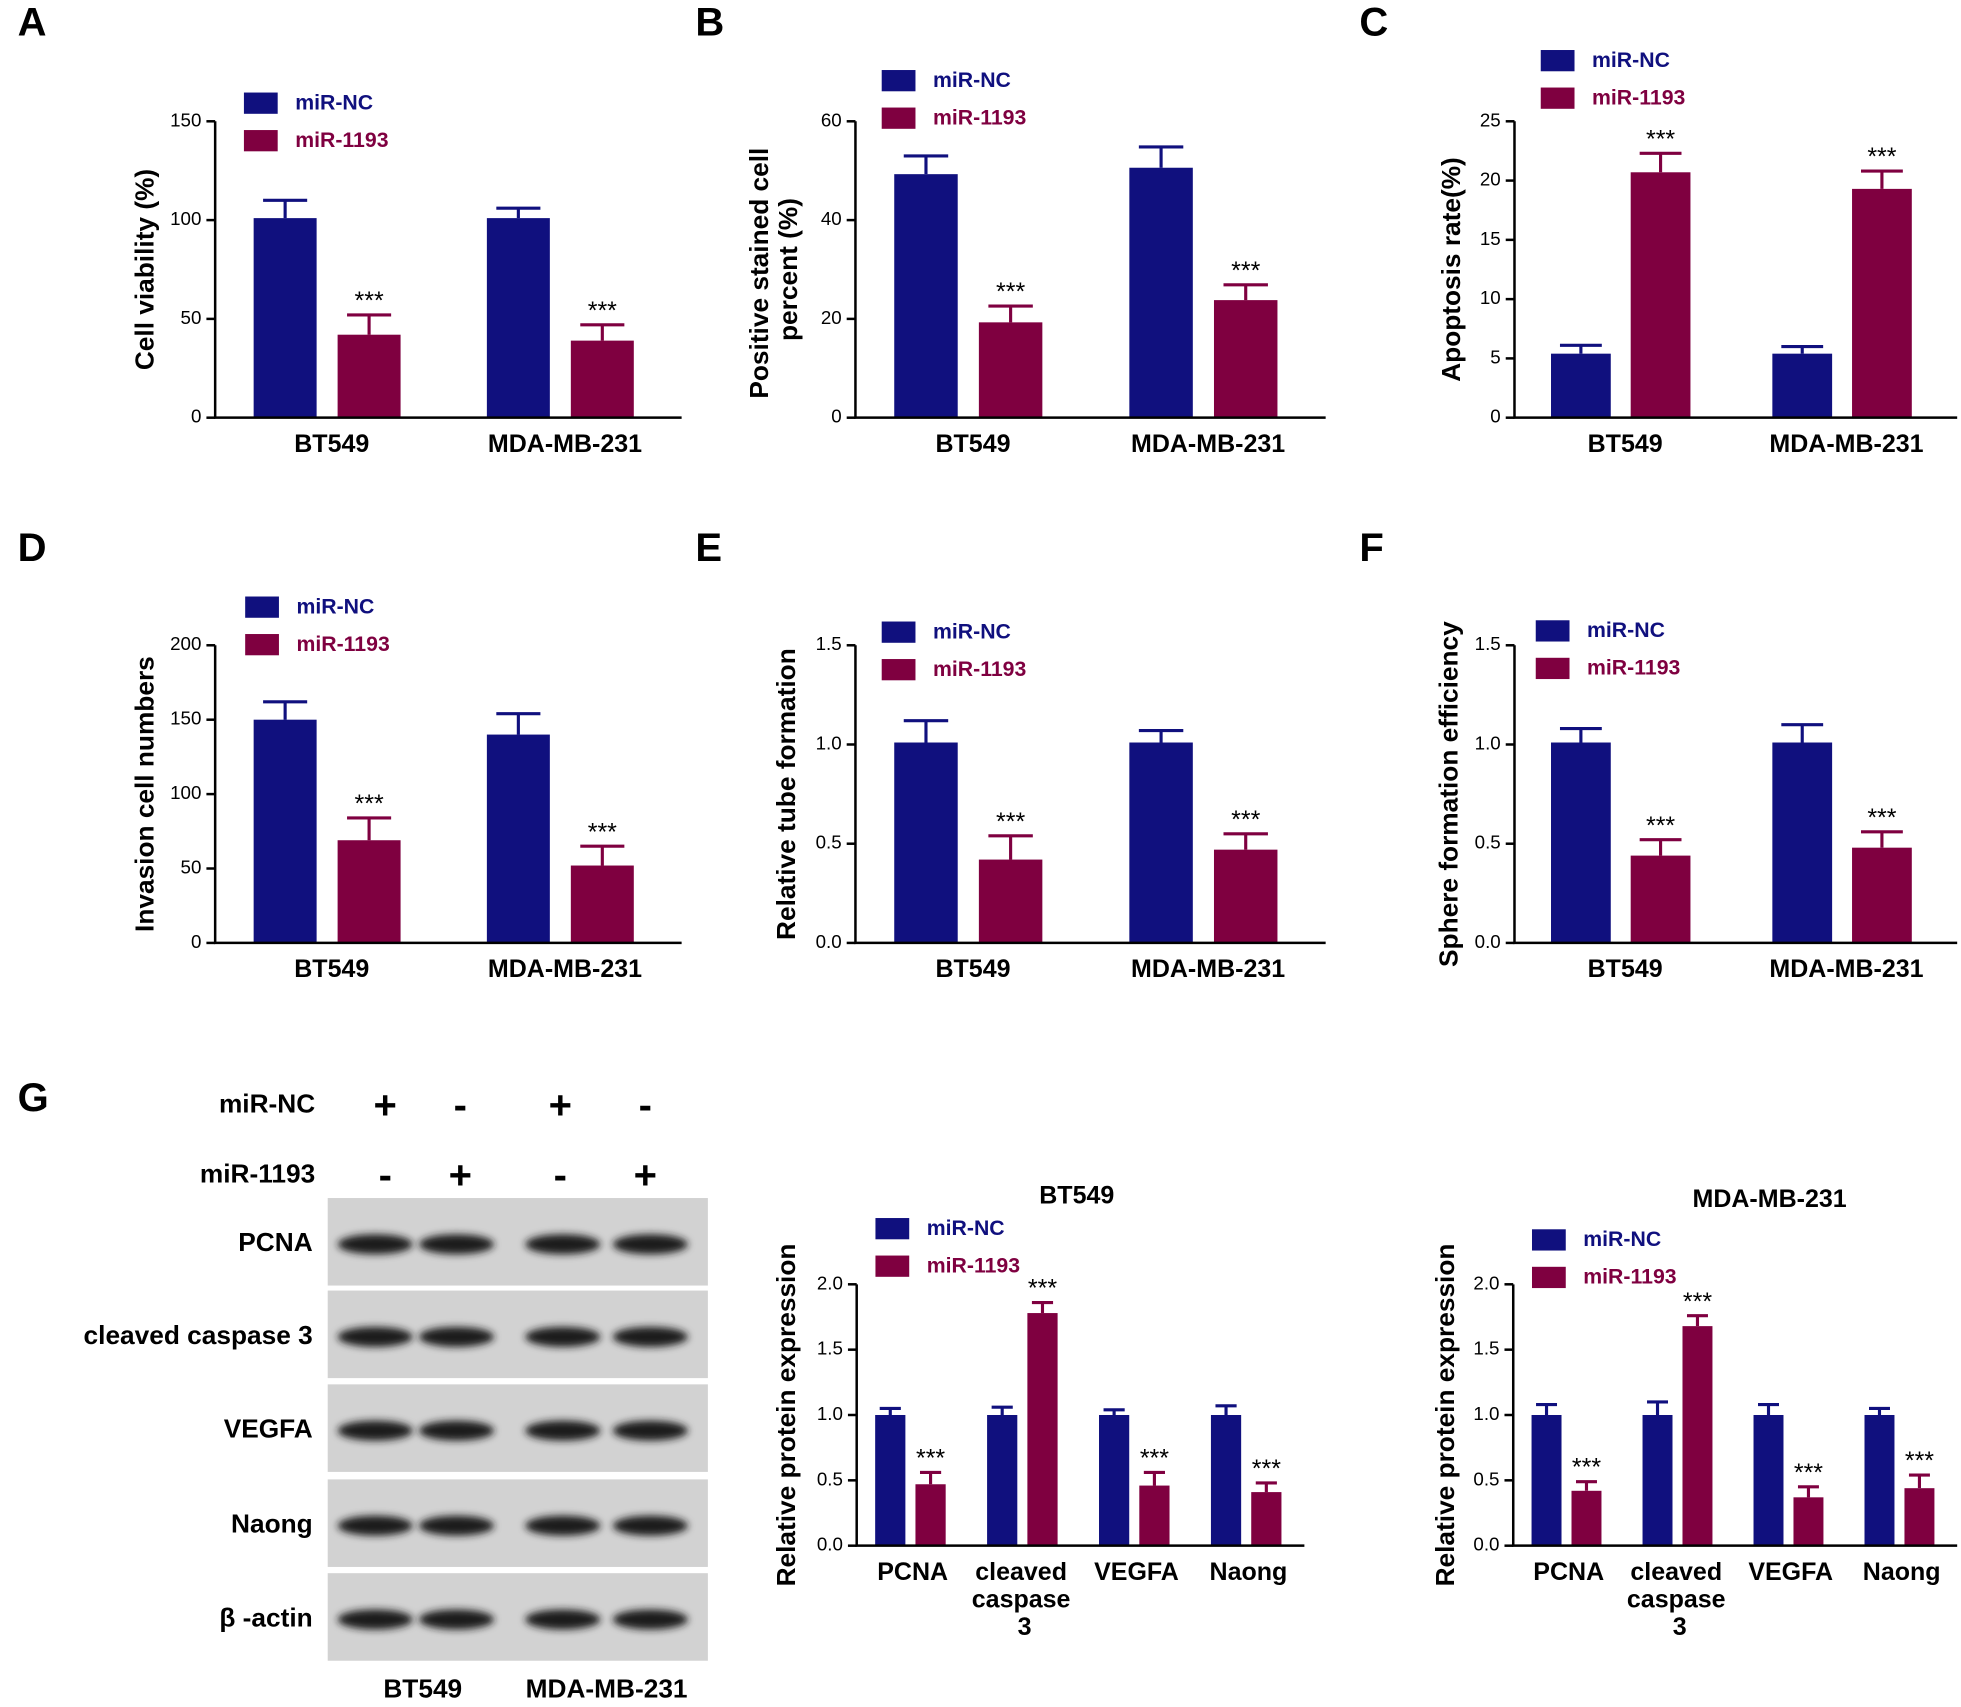 The width and height of the screenshot is (1961, 1707). I want to click on panel-letter: C, so click(1373, 23).